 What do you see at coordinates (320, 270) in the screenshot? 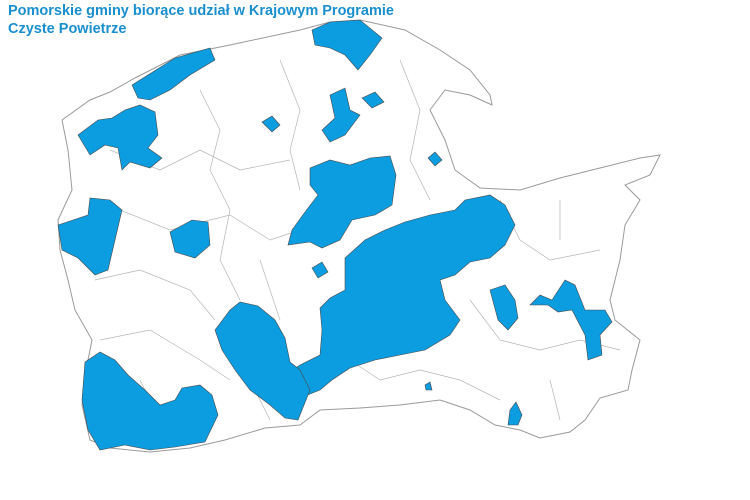
I see `municipality-small-c` at bounding box center [320, 270].